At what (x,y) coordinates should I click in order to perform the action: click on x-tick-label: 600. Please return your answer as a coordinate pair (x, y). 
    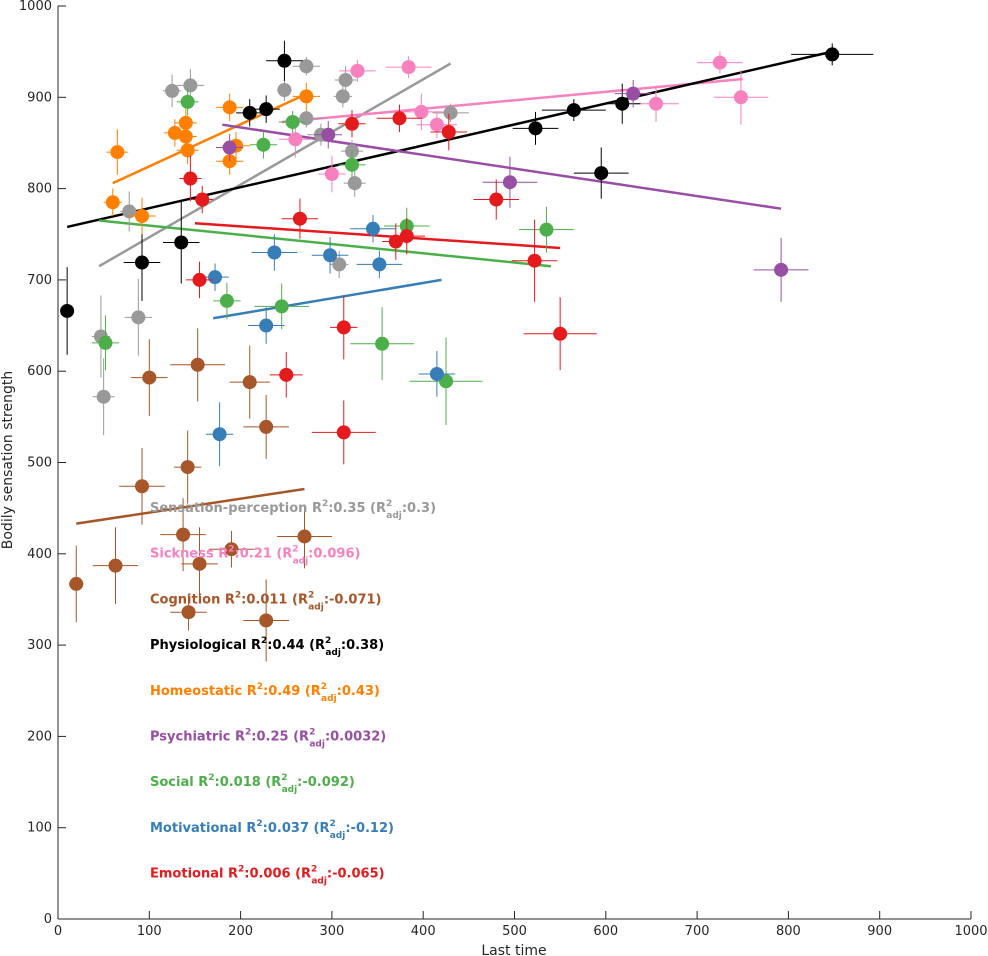
    Looking at the image, I should click on (605, 931).